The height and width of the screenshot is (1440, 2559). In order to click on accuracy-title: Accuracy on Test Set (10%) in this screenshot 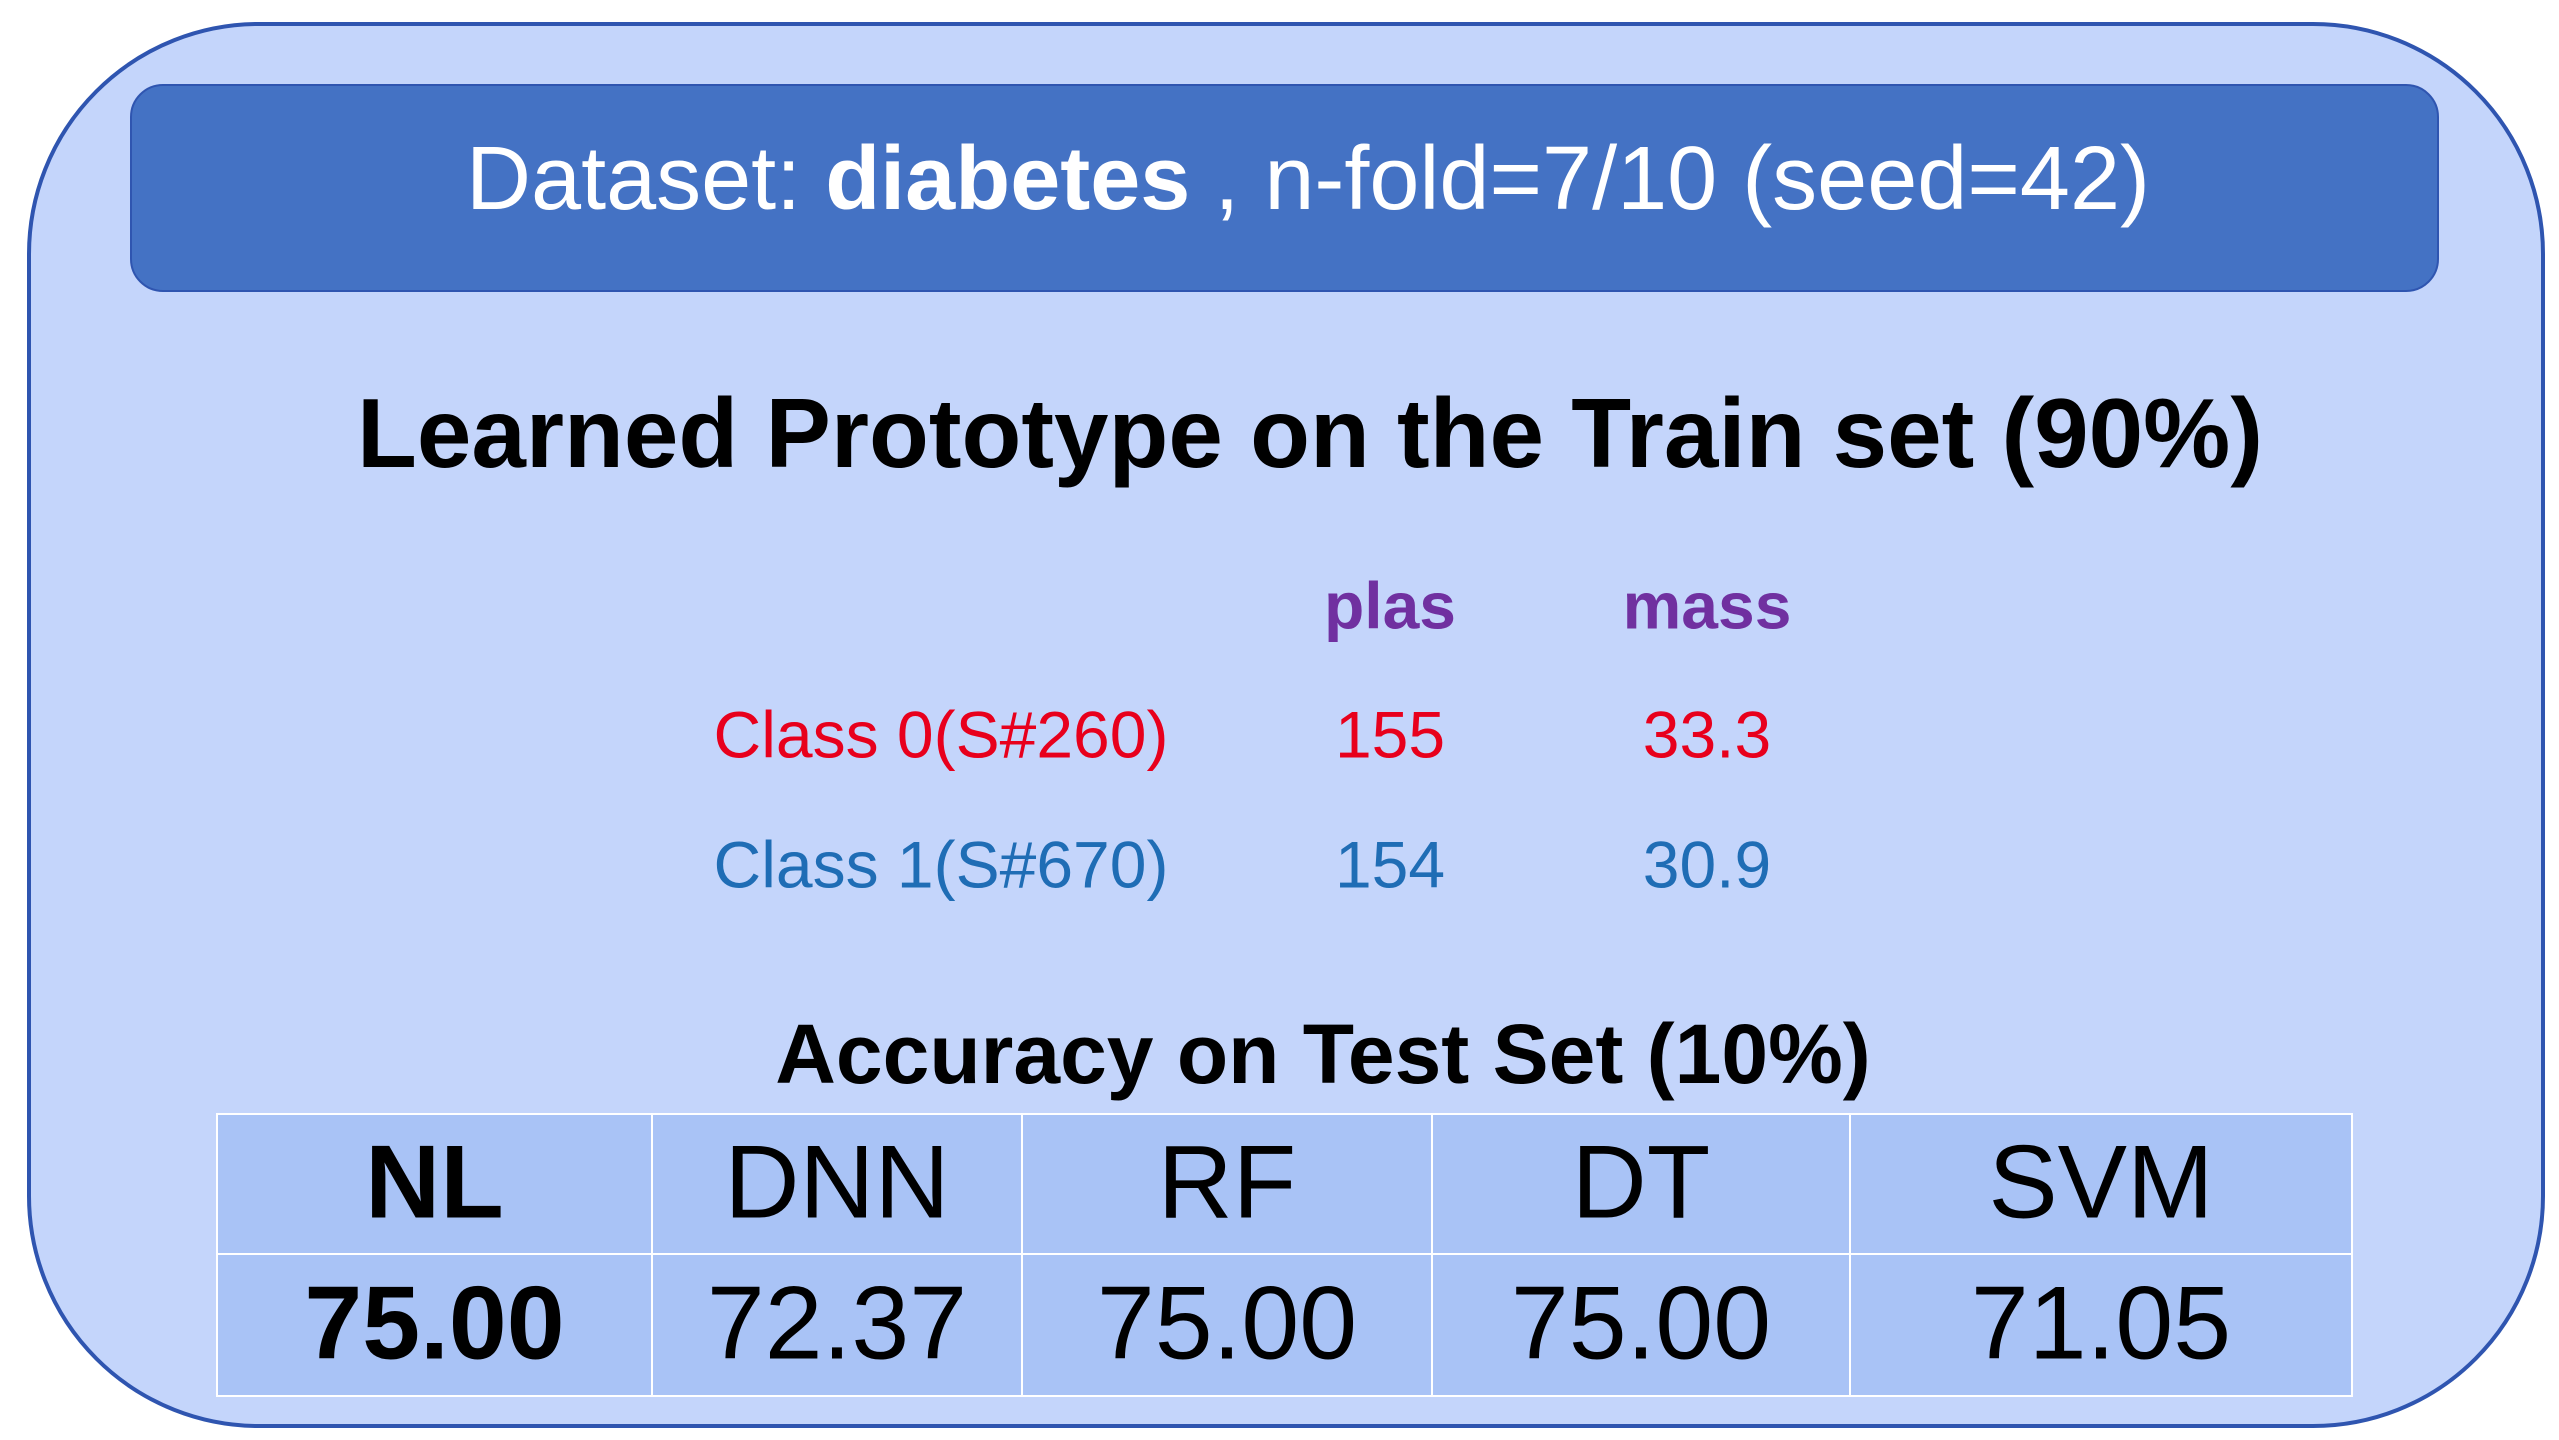, I will do `click(1323, 1054)`.